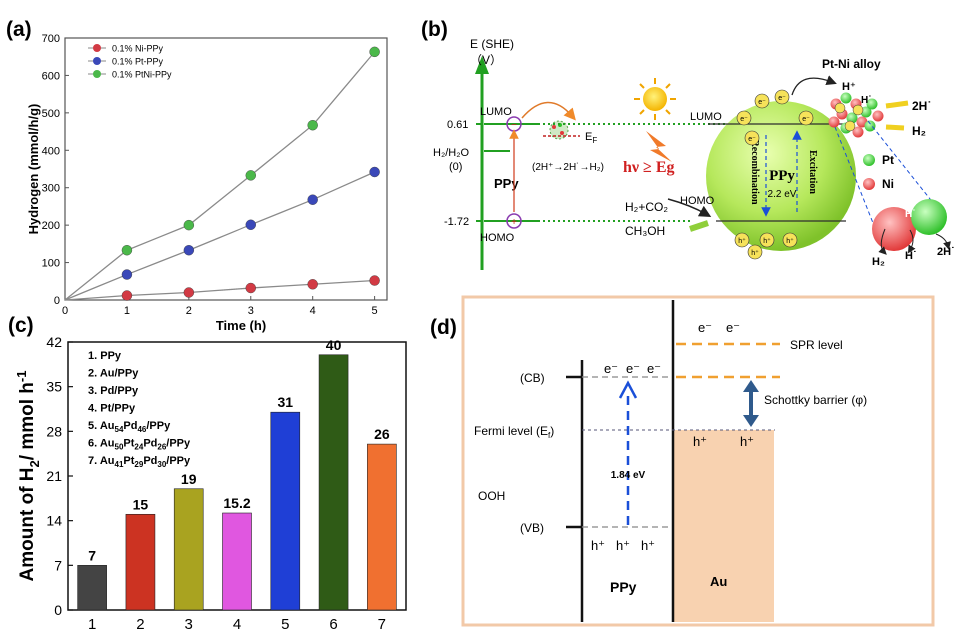 Image resolution: width=966 pixels, height=633 pixels. Describe the element at coordinates (57, 301) in the screenshot. I see `y-tick-label: 0` at that location.